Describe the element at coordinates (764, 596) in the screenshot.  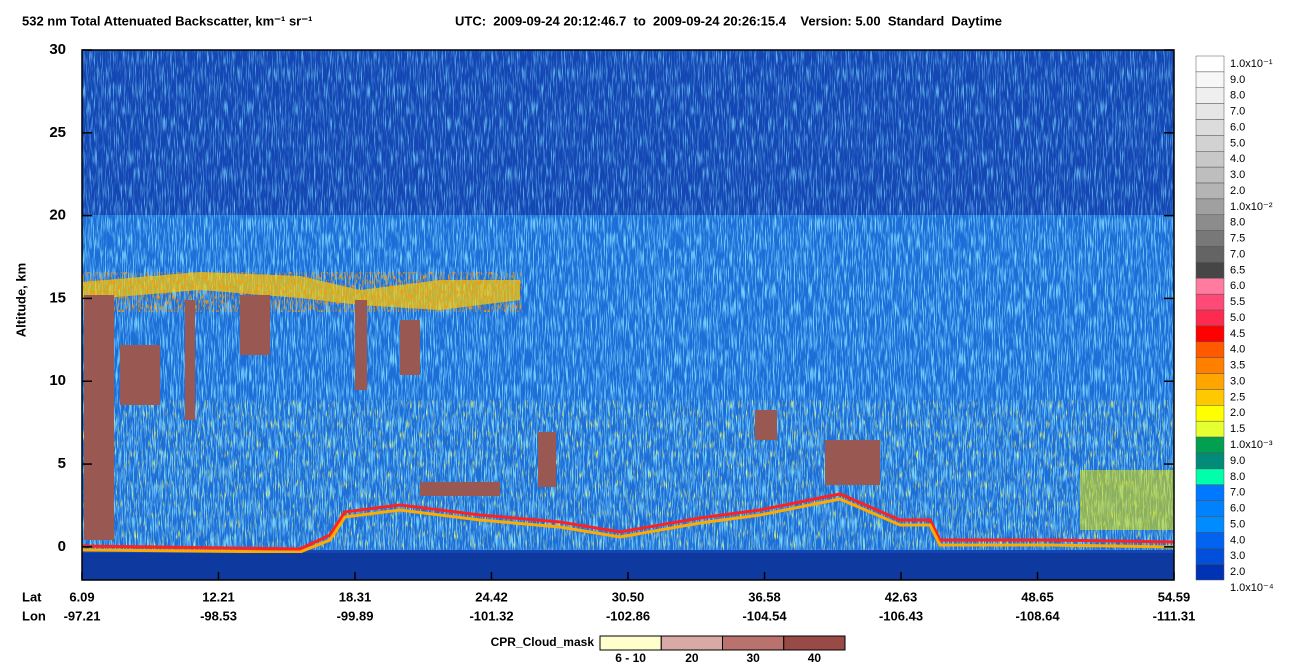
I see `x-tick-label: 36.58` at that location.